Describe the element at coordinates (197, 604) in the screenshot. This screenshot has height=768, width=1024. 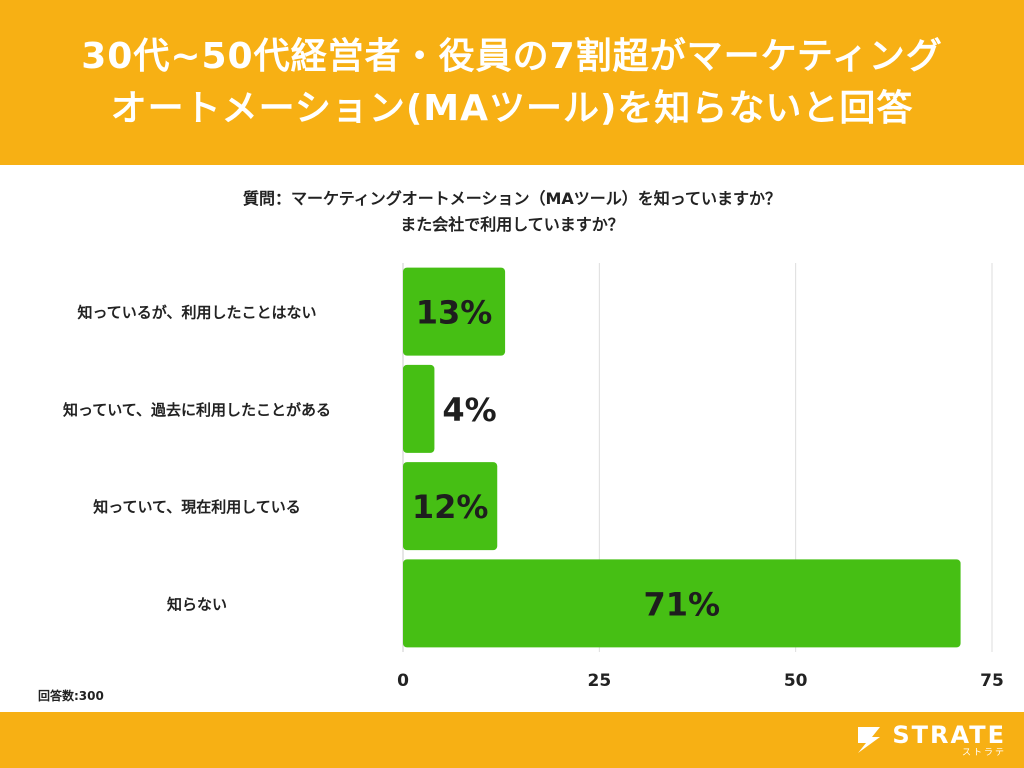
I see `category-label: 知らない` at that location.